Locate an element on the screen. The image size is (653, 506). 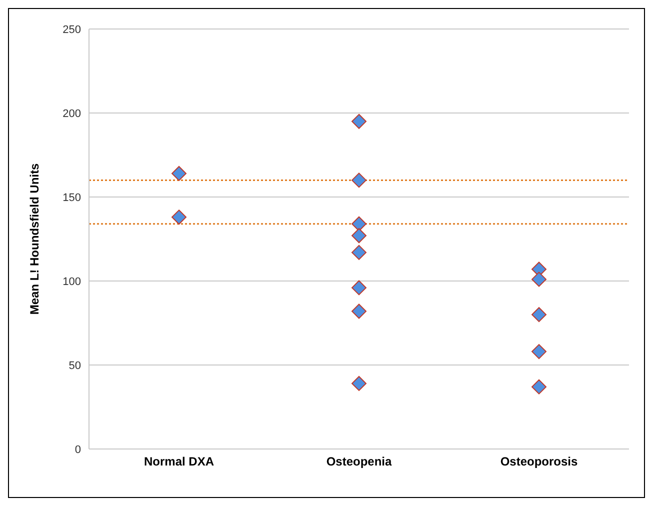
y-tick-label: 250 is located at coordinates (71, 30).